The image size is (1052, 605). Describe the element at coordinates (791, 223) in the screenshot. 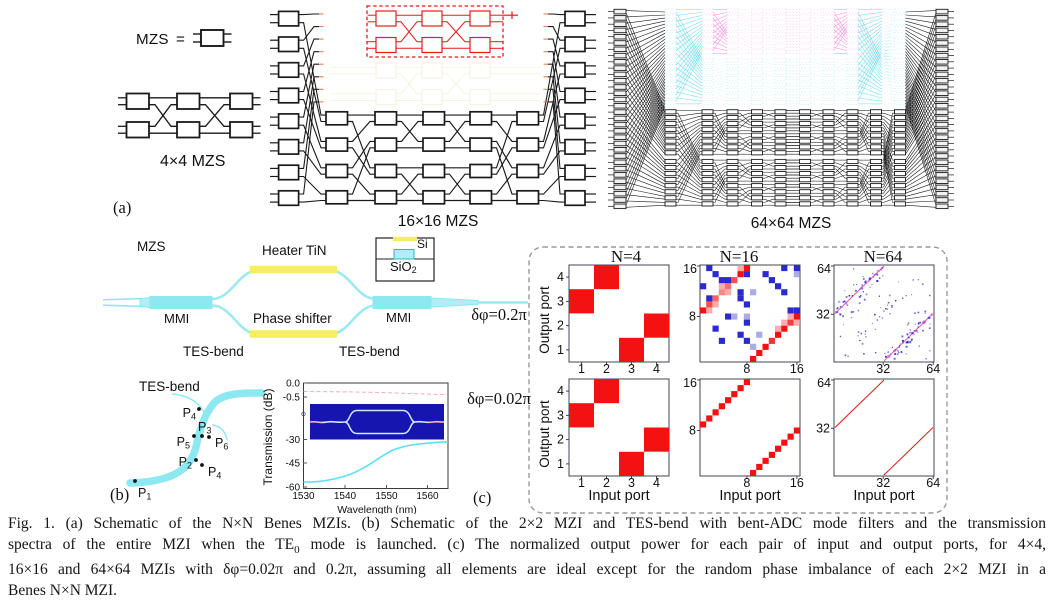

I see `svg-text: 64×64 MZS` at that location.